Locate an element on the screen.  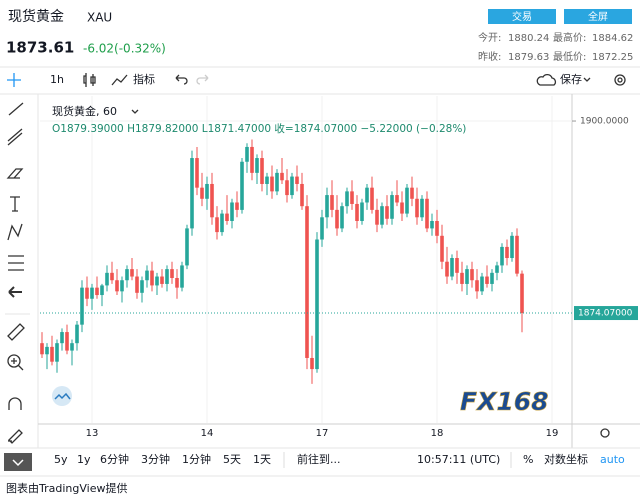
trade-button is located at coordinates (522, 16).